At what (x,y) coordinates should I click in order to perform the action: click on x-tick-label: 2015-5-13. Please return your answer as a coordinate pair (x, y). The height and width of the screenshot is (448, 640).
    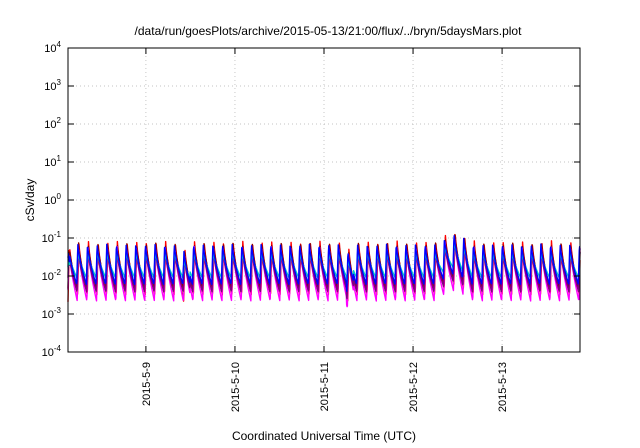
    Looking at the image, I should click on (503, 387).